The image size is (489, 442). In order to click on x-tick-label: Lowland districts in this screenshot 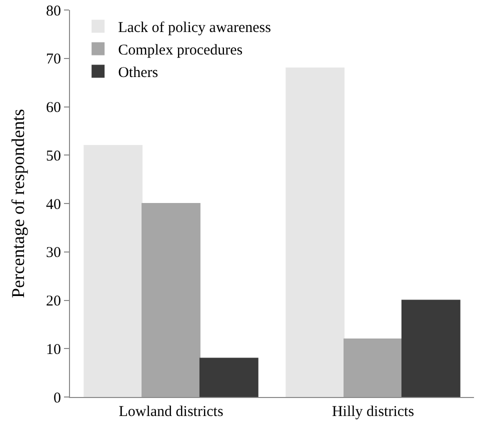, I will do `click(171, 412)`.